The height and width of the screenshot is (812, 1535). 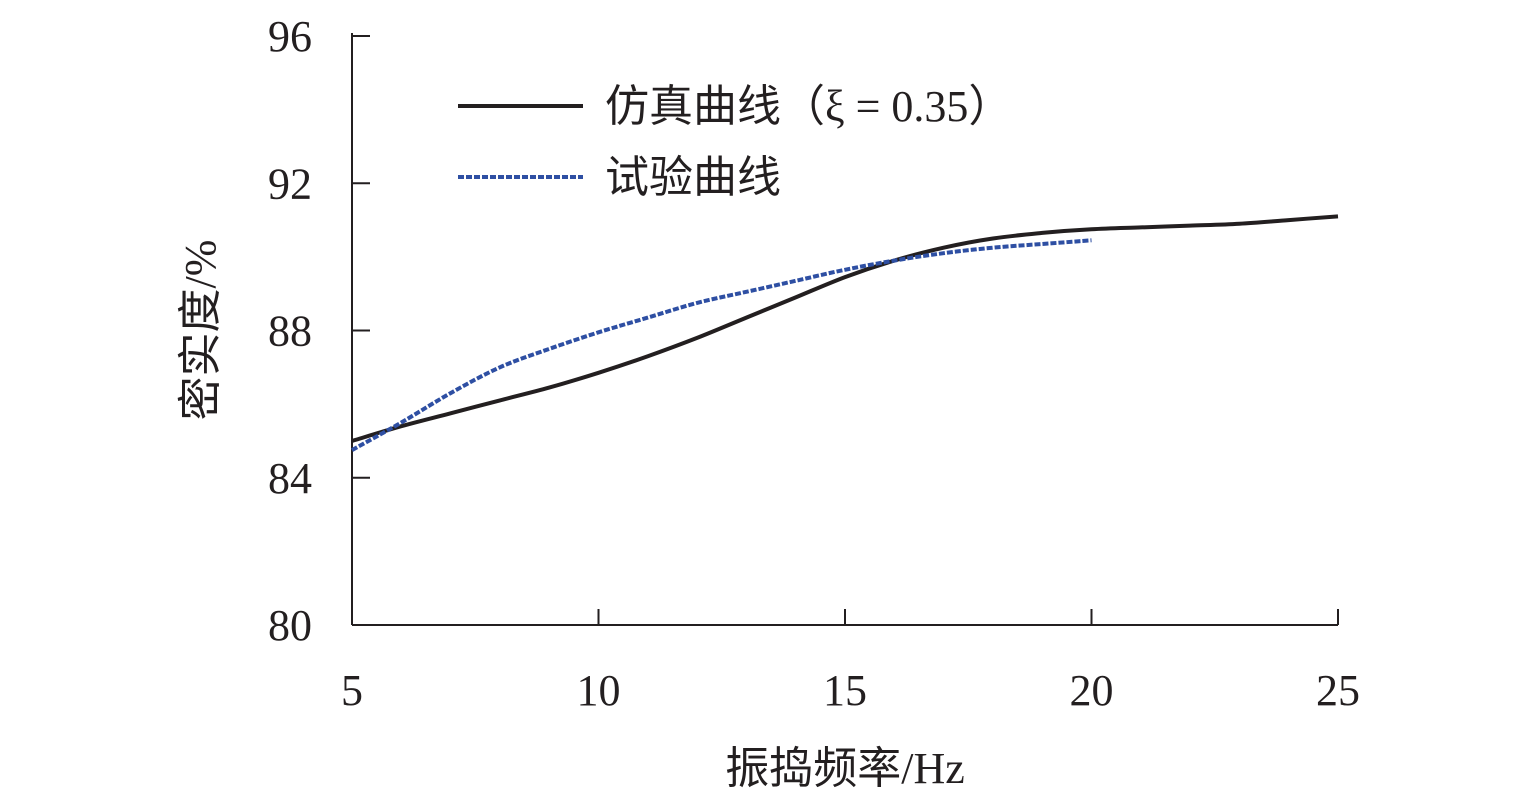 I want to click on y-tick-label: 88, so click(x=290, y=331).